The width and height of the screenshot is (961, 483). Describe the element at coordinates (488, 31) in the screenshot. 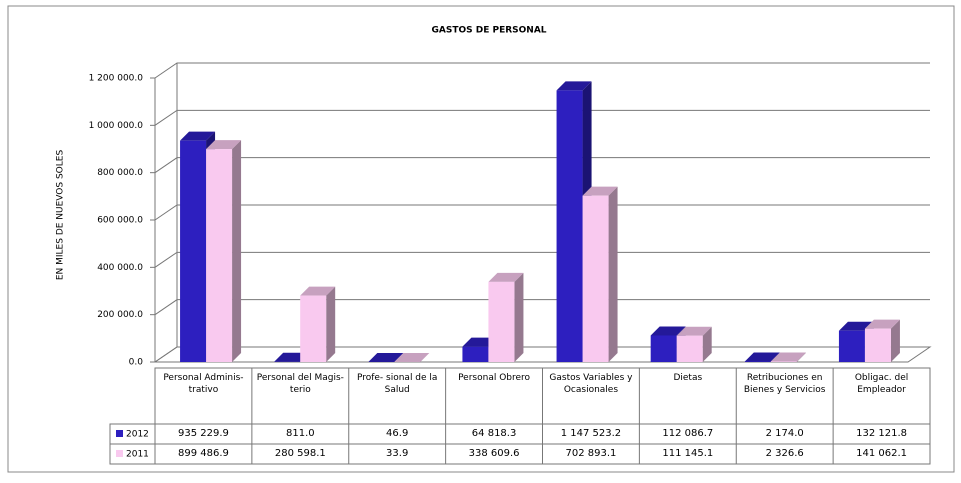

I see `chart-title: GASTOS DE PERSONAL` at that location.